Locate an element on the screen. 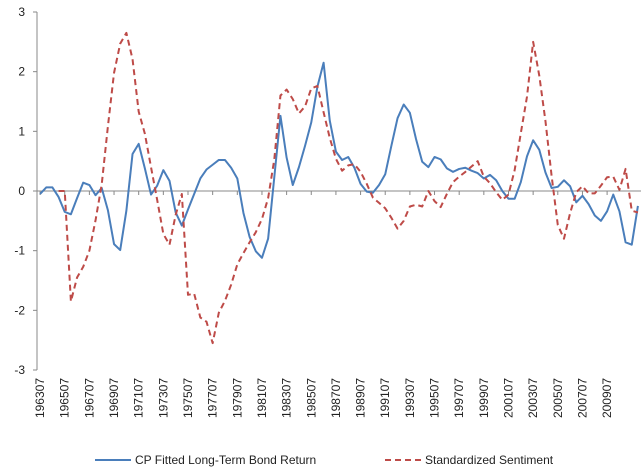 This screenshot has height=472, width=641. x-tick-label: 199307 is located at coordinates (410, 398).